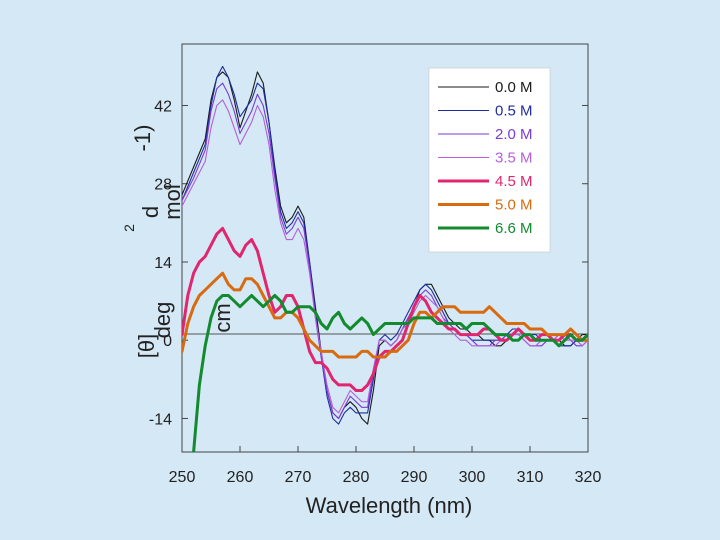 This screenshot has height=540, width=720. Describe the element at coordinates (514, 134) in the screenshot. I see `legend-label: 2.0 M` at that location.